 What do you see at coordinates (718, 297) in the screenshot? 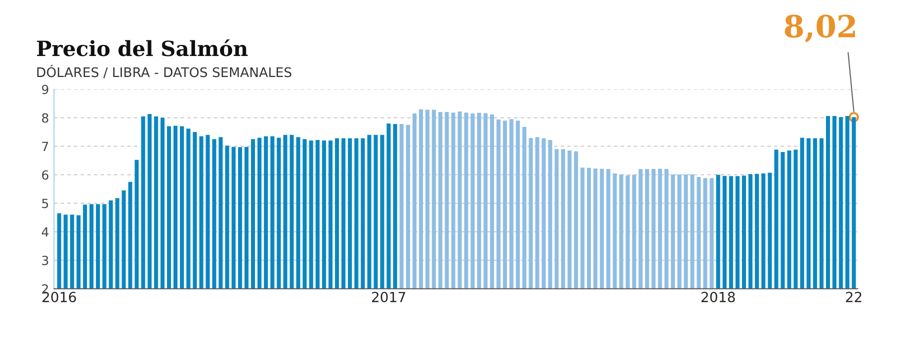
I see `x-tick-label: 2018` at bounding box center [718, 297].